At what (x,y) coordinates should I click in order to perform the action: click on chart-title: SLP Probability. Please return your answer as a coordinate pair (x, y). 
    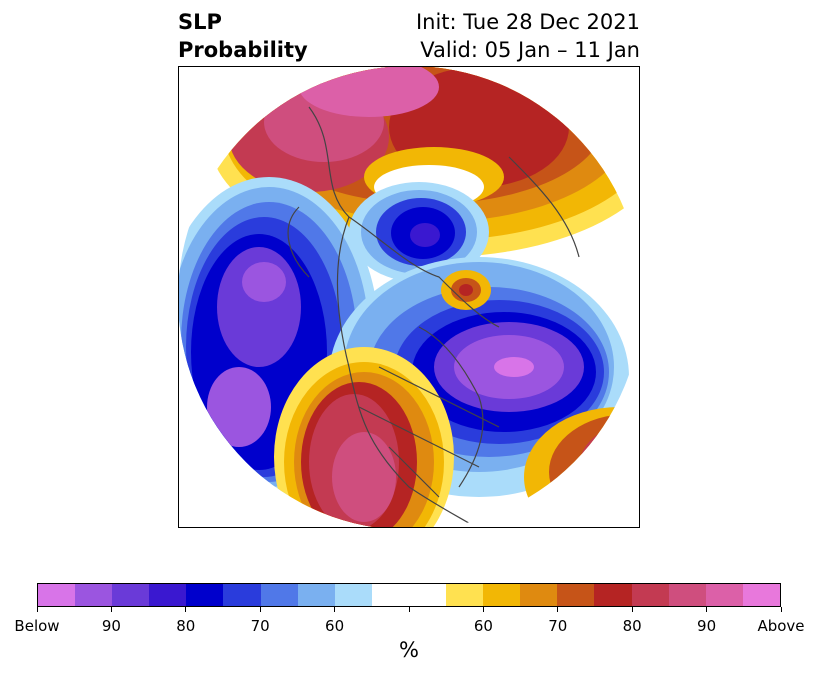
    Looking at the image, I should click on (243, 36).